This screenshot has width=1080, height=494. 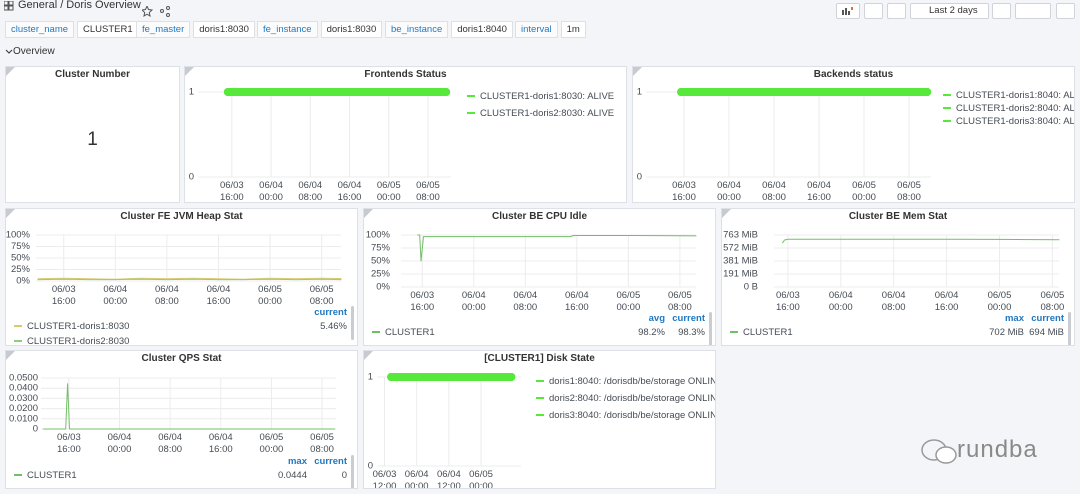 I want to click on breadcrumb: General / Doris Overview, so click(x=79, y=5).